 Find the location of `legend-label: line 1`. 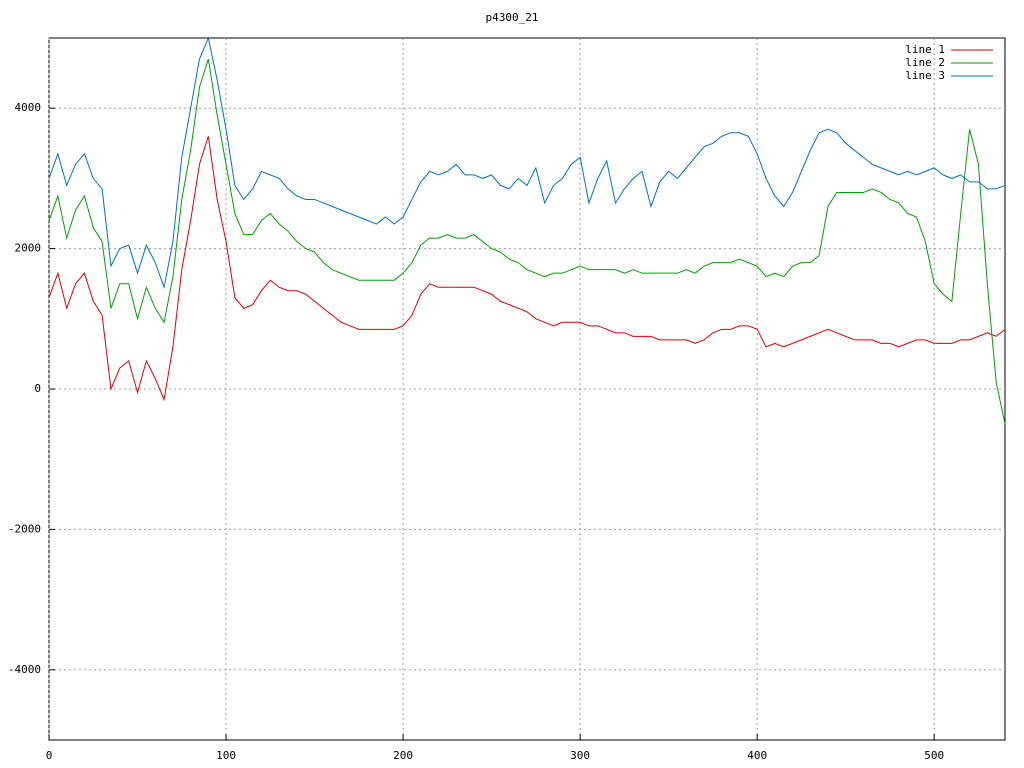

legend-label: line 1 is located at coordinates (925, 49).